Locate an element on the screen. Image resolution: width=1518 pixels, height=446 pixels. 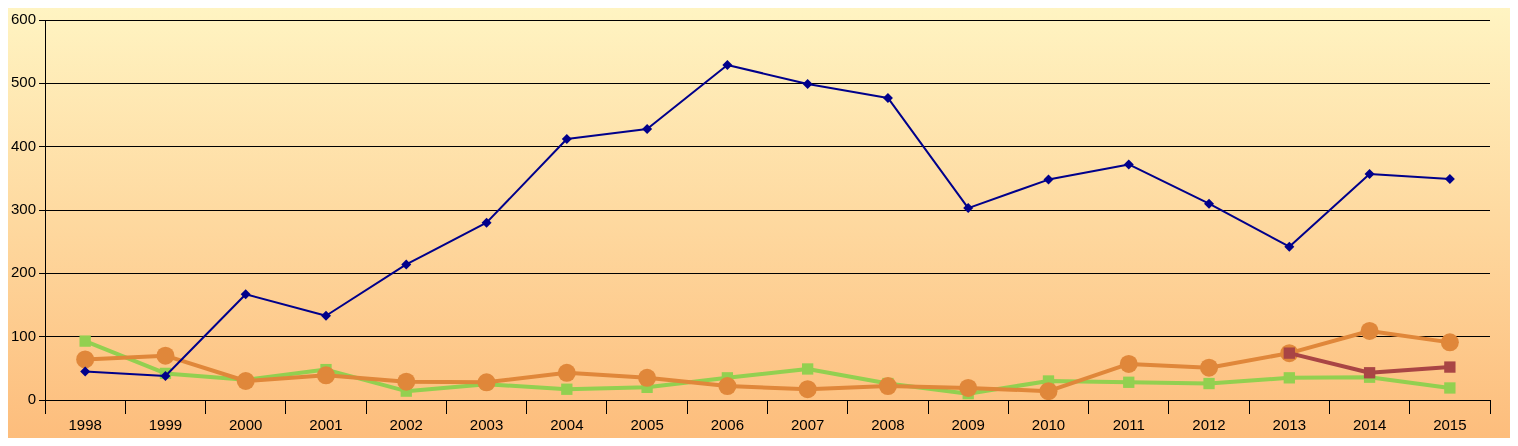
y-tick-label: 200 is located at coordinates (24, 272).